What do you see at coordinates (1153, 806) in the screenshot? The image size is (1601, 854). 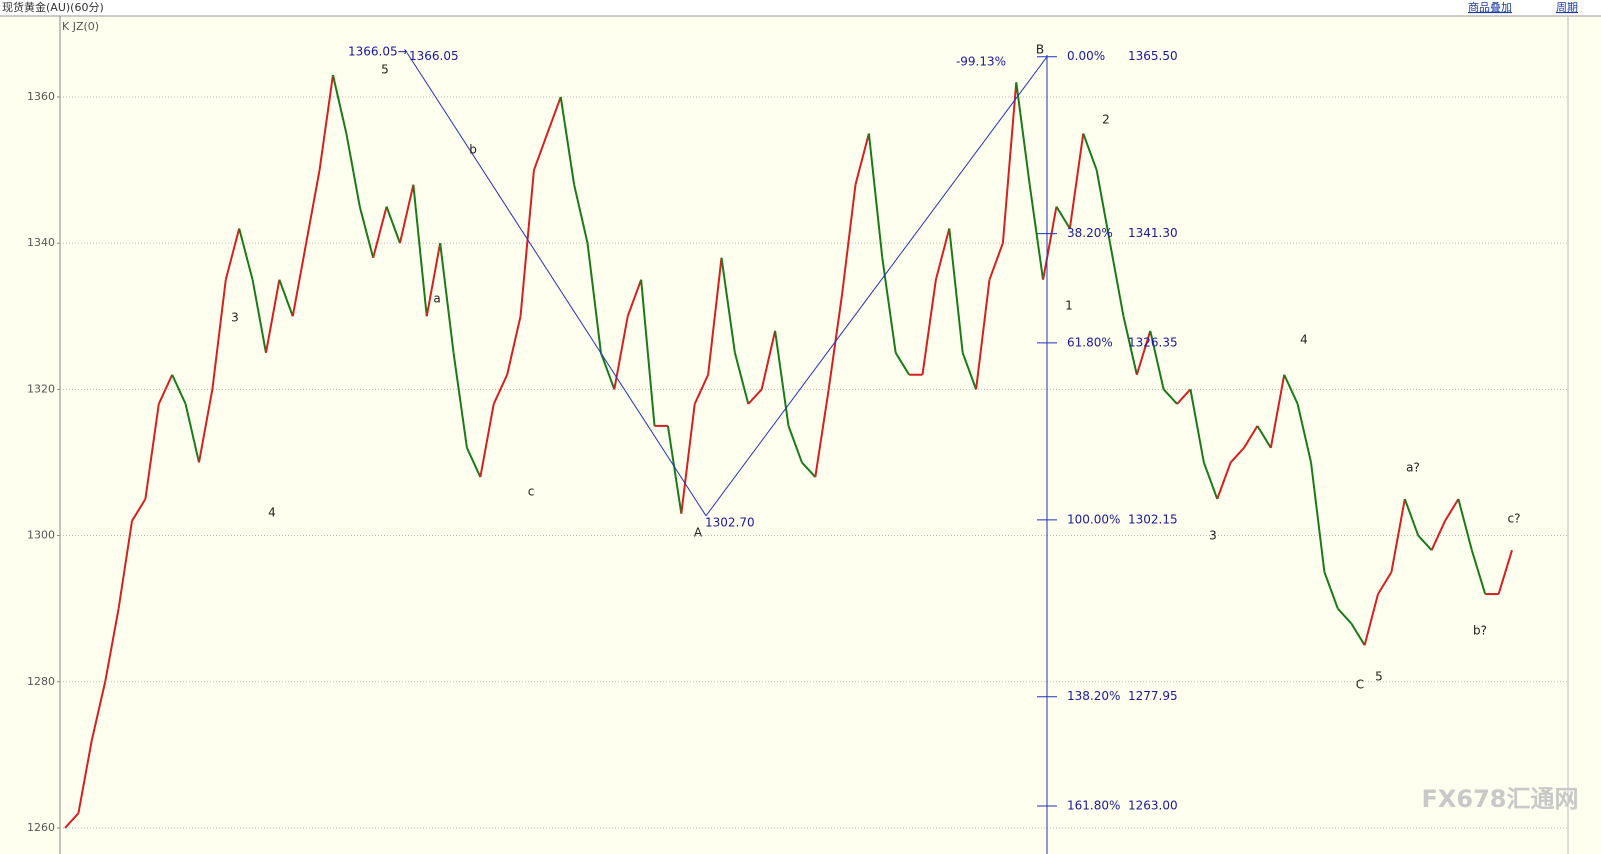 I see `fib-price: 1263.00` at bounding box center [1153, 806].